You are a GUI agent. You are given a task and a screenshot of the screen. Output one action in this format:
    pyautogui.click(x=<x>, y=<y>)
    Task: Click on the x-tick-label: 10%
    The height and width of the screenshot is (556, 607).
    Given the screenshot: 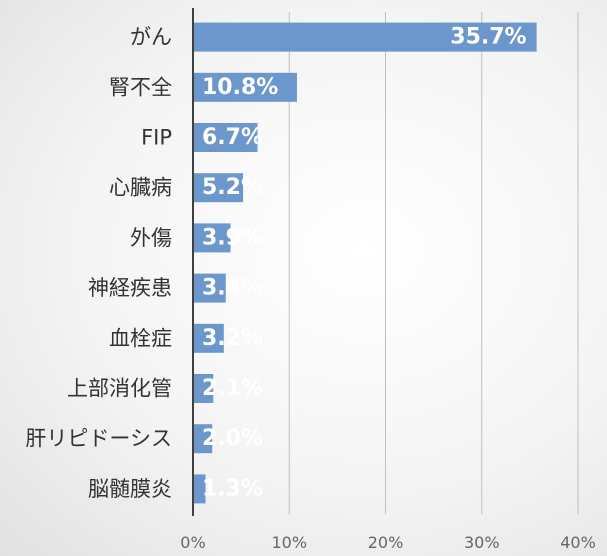 What is the action you would take?
    pyautogui.click(x=289, y=542)
    